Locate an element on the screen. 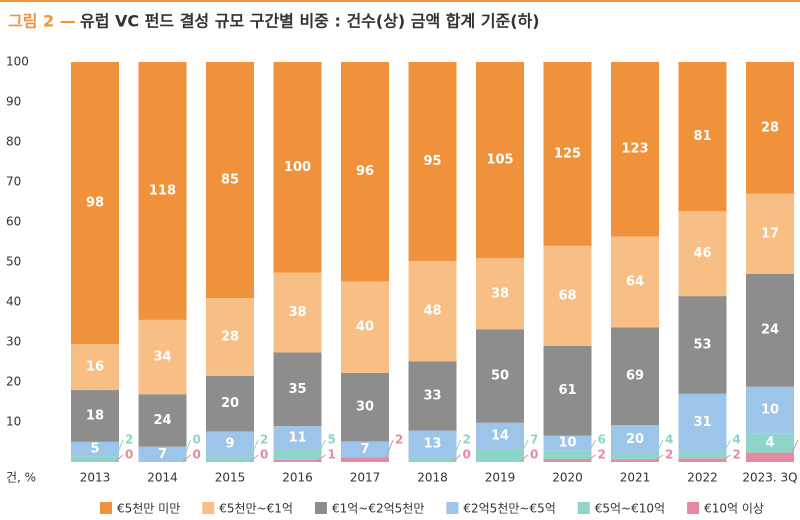 This screenshot has height=520, width=800. data-label: 46 is located at coordinates (702, 253).